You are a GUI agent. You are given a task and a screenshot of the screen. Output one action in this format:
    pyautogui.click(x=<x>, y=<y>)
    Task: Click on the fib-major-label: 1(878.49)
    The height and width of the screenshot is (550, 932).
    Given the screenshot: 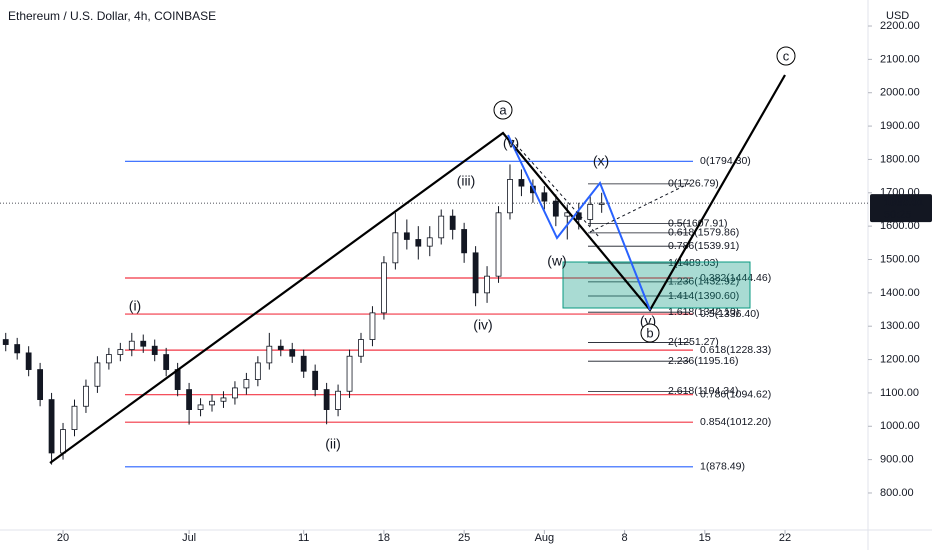 What is the action you would take?
    pyautogui.click(x=722, y=467)
    